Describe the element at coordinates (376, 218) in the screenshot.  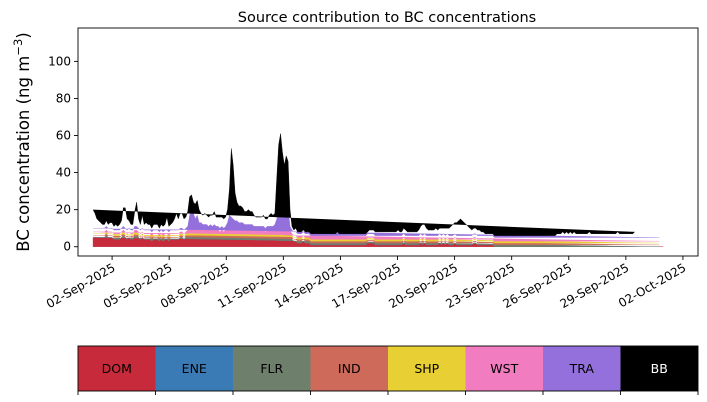
I see `series-area-tra` at that location.